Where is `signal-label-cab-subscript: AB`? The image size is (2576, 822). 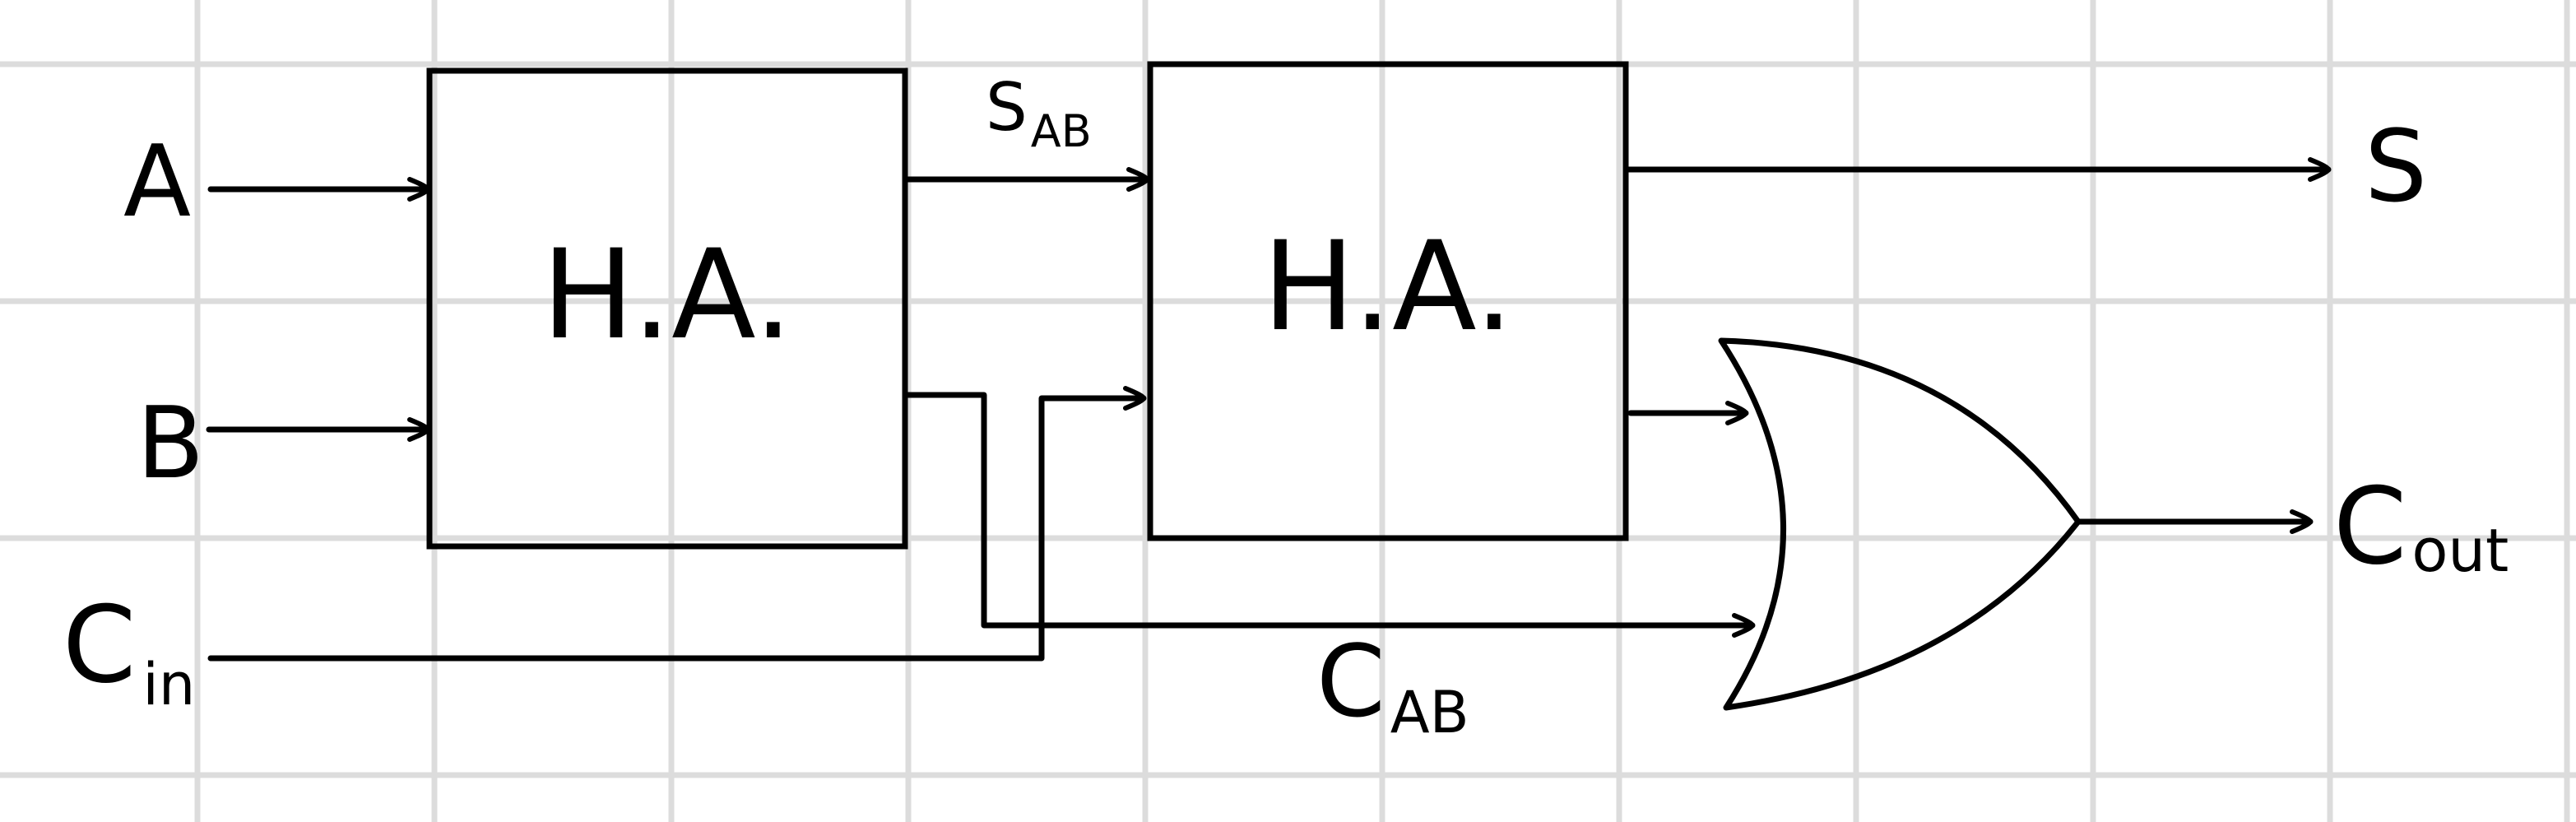 signal-label-cab-subscript: AB is located at coordinates (1429, 712).